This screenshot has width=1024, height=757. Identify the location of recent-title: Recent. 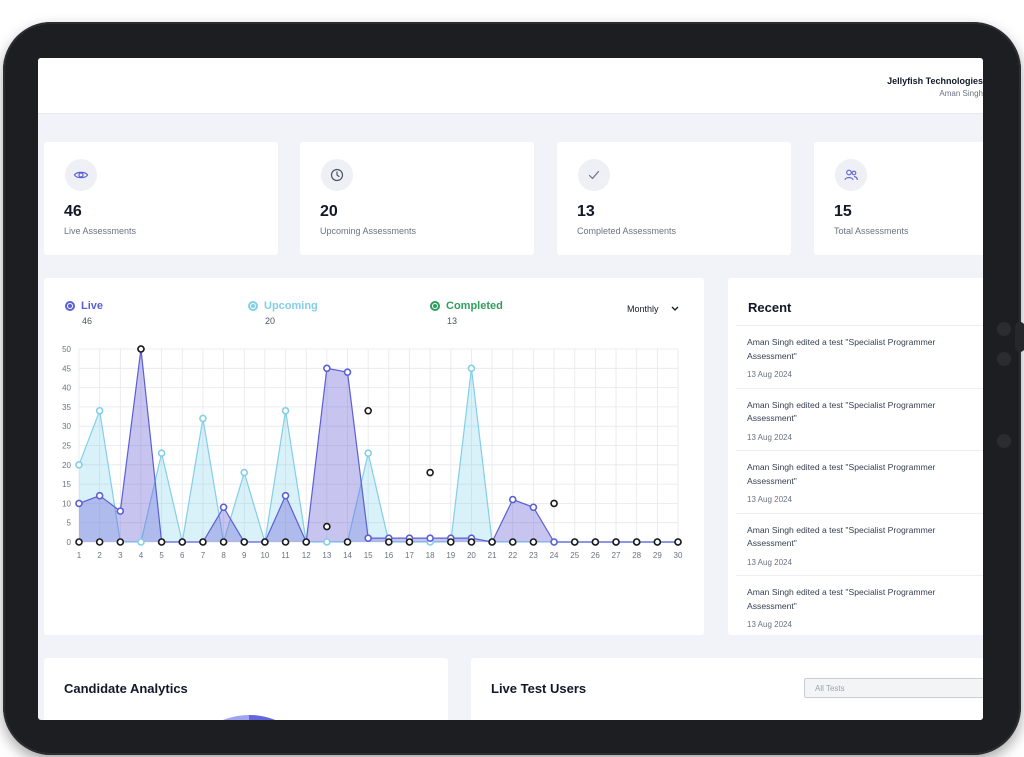
(770, 307).